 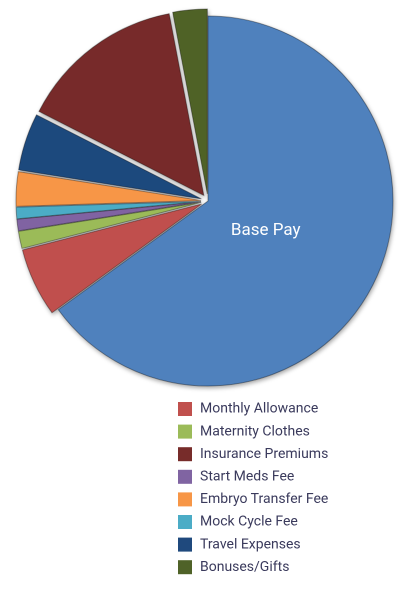 I want to click on legend-label: Embryo Transfer Fee, so click(x=264, y=499).